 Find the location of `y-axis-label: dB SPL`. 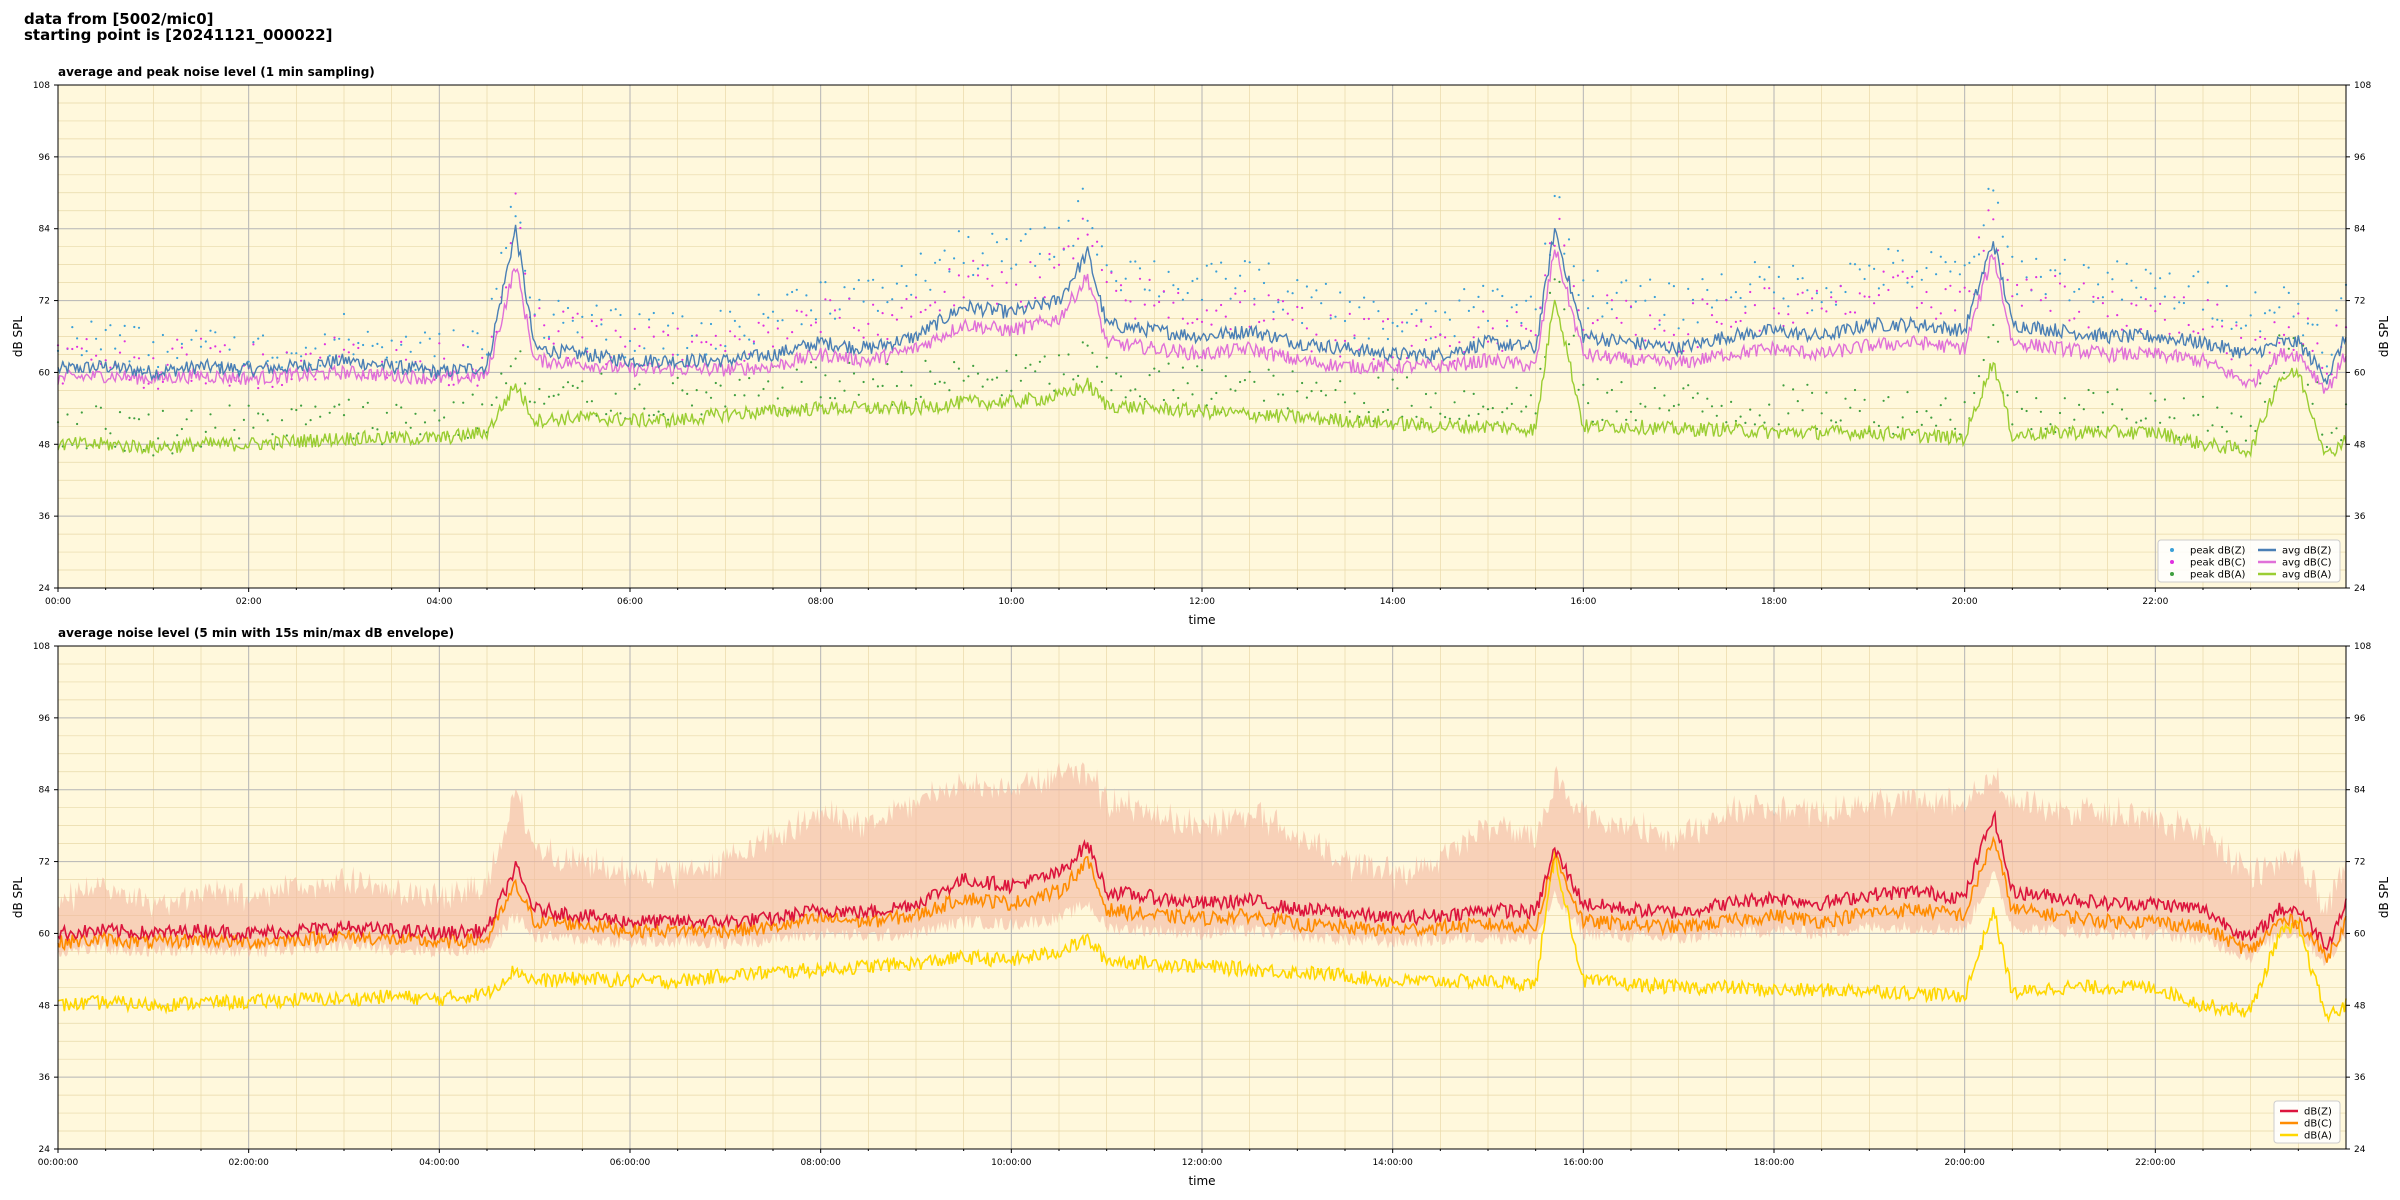

y-axis-label: dB SPL is located at coordinates (18, 898).